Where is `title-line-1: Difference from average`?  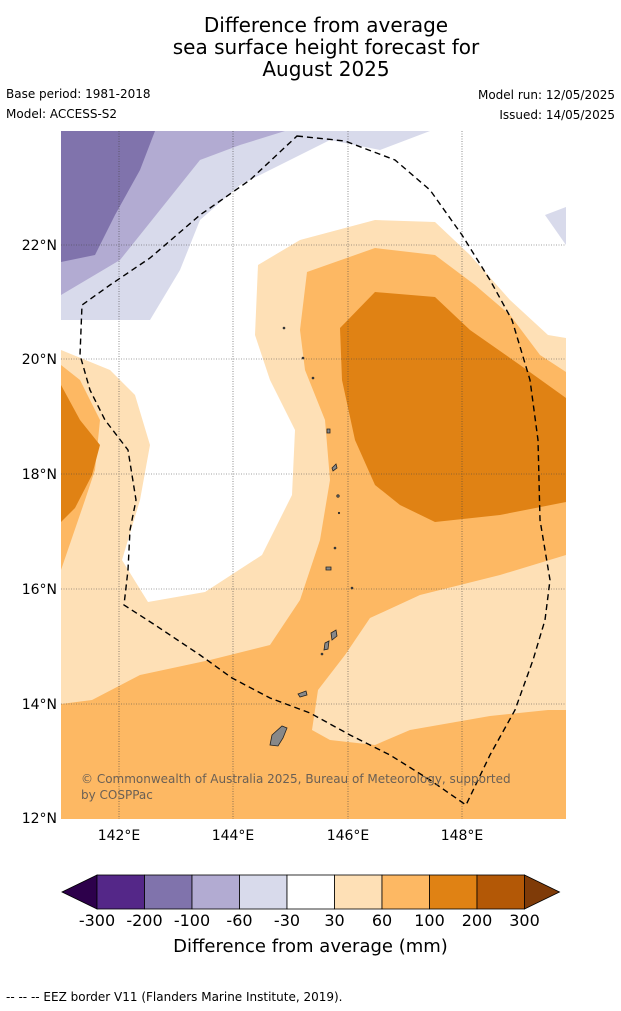 title-line-1: Difference from average is located at coordinates (326, 25).